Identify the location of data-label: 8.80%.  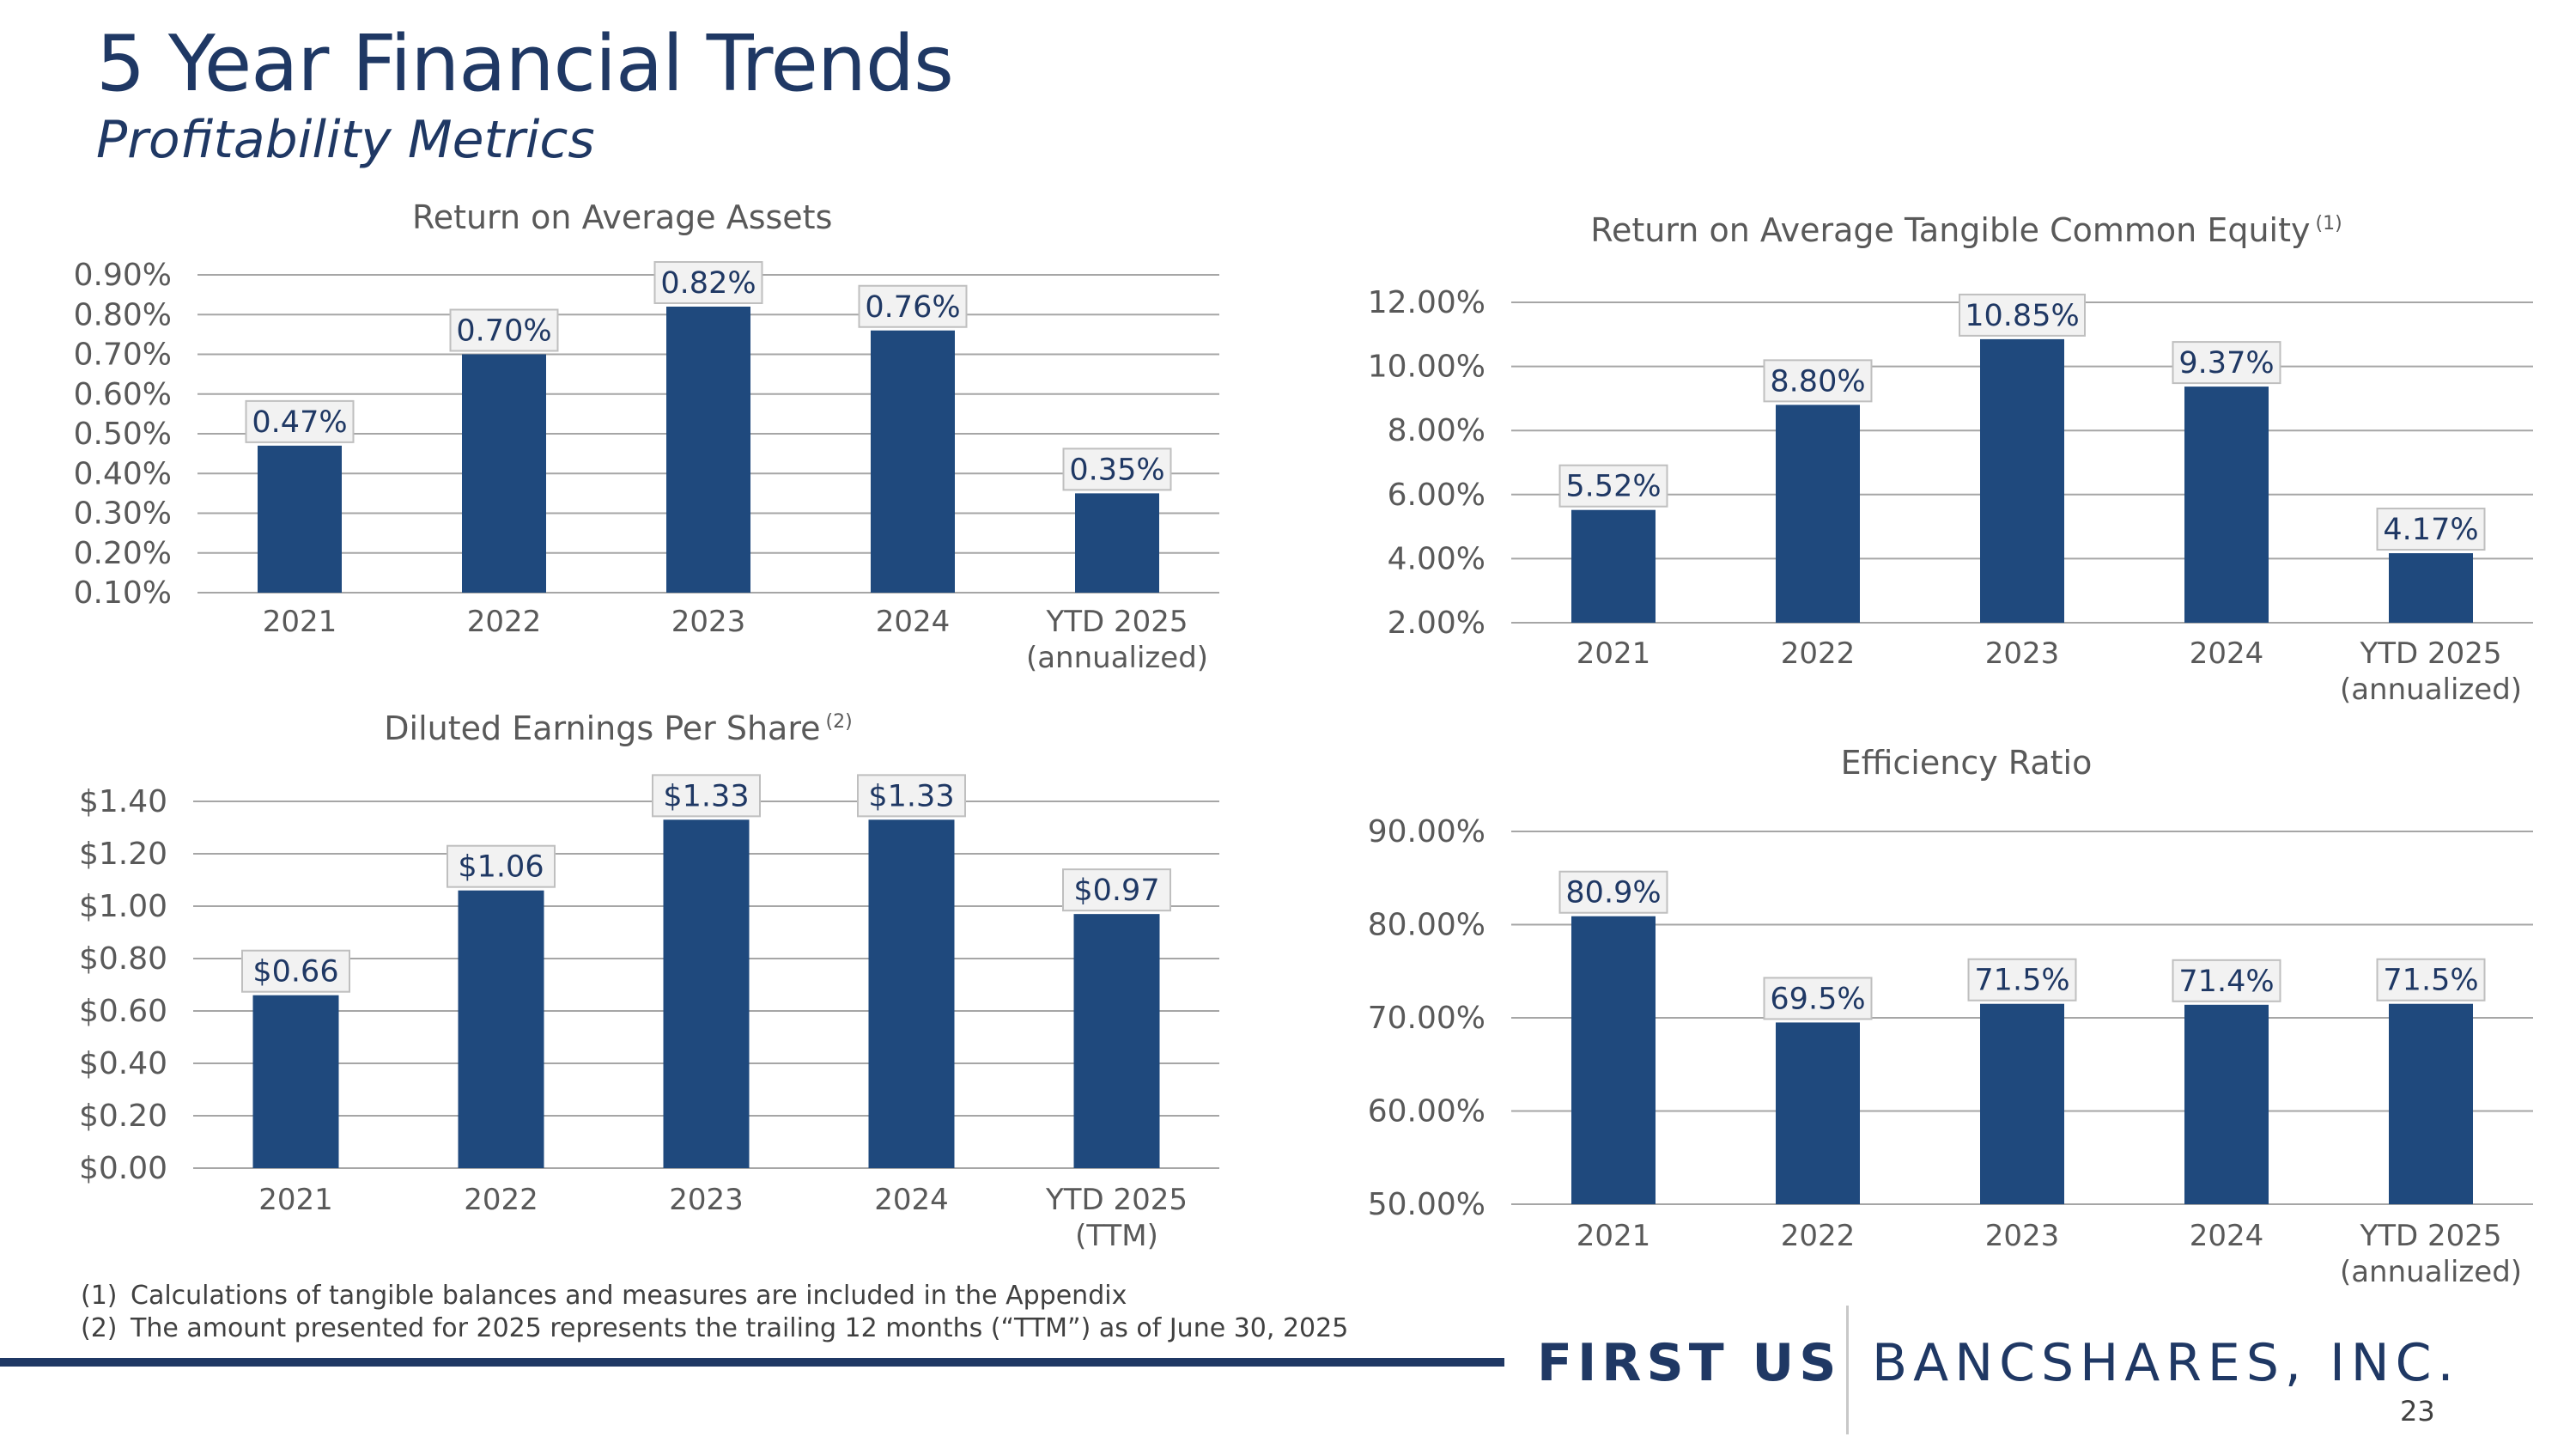
(1817, 381).